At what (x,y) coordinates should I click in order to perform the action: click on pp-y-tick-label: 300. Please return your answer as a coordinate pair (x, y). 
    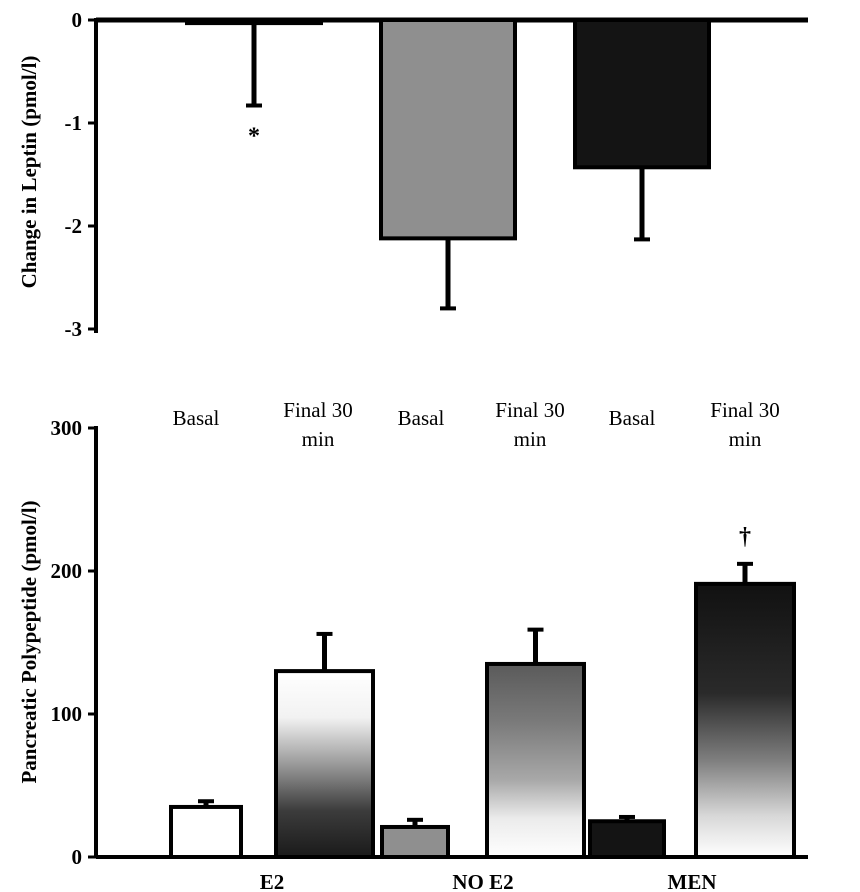
    Looking at the image, I should click on (67, 428).